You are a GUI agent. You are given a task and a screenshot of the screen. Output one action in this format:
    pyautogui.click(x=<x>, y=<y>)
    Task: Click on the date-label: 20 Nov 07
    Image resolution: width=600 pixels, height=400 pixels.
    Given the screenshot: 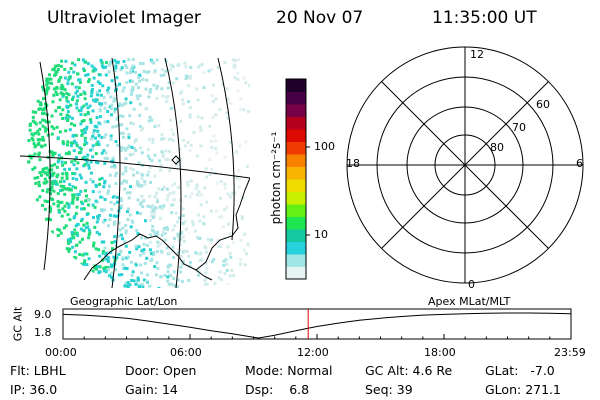 What is the action you would take?
    pyautogui.click(x=320, y=18)
    